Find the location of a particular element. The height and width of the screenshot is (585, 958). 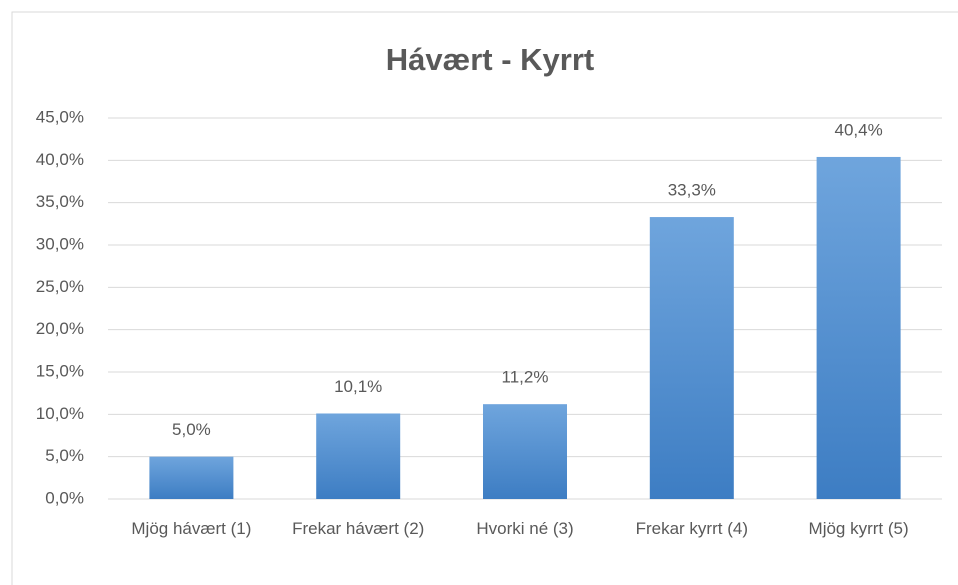

x-tick-label: Frekar kyrrt (4) is located at coordinates (691, 528).